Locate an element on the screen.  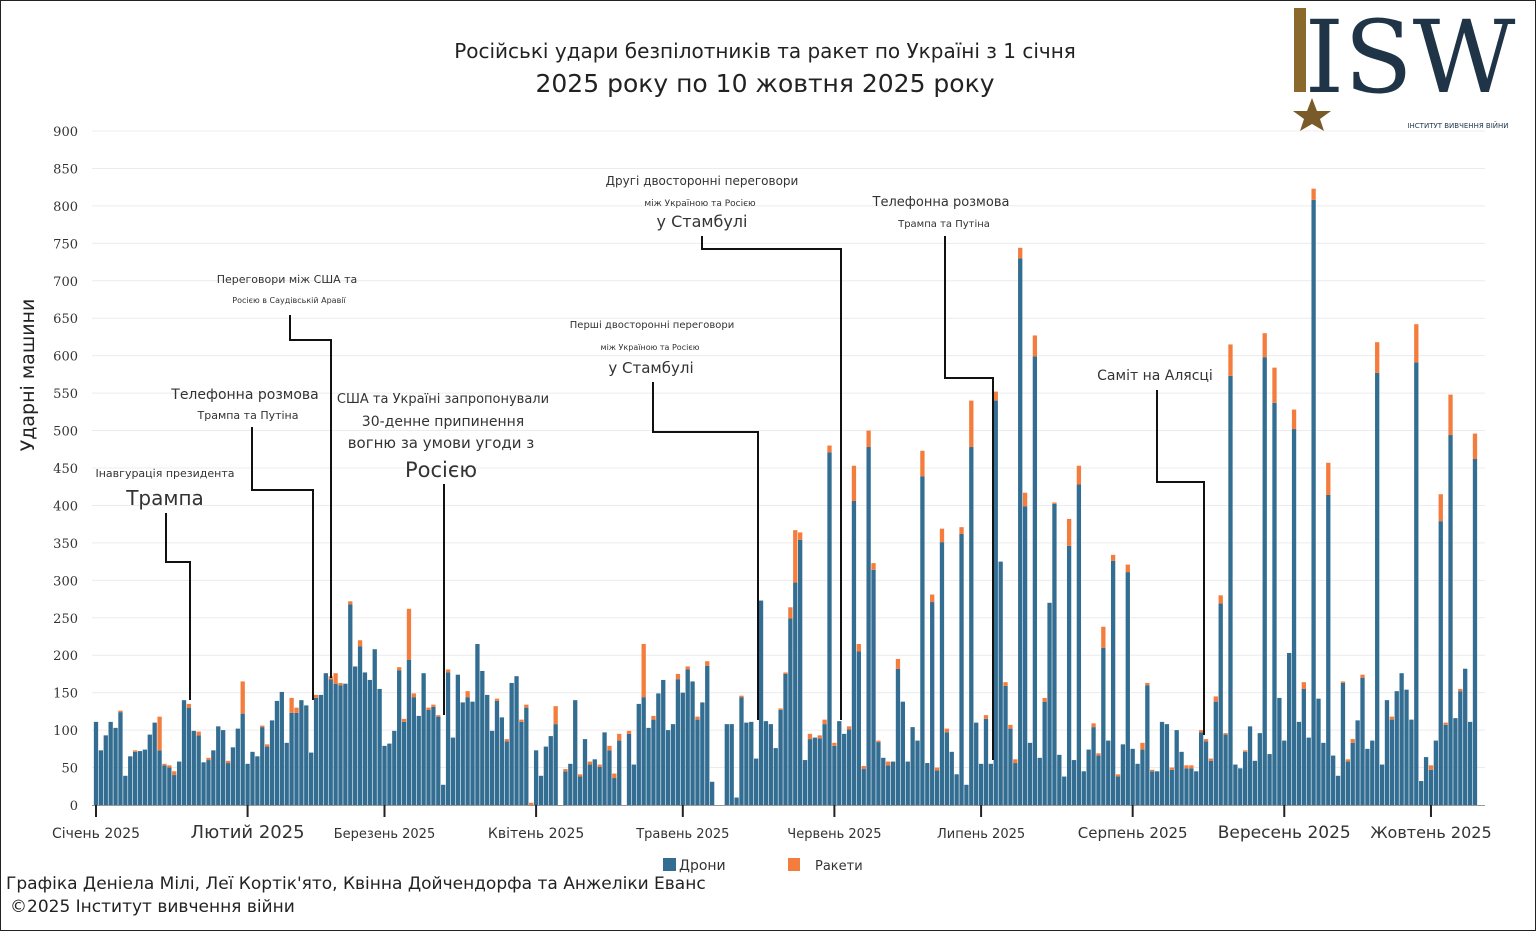
annotation-text: Переговори між США та is located at coordinates (287, 279).